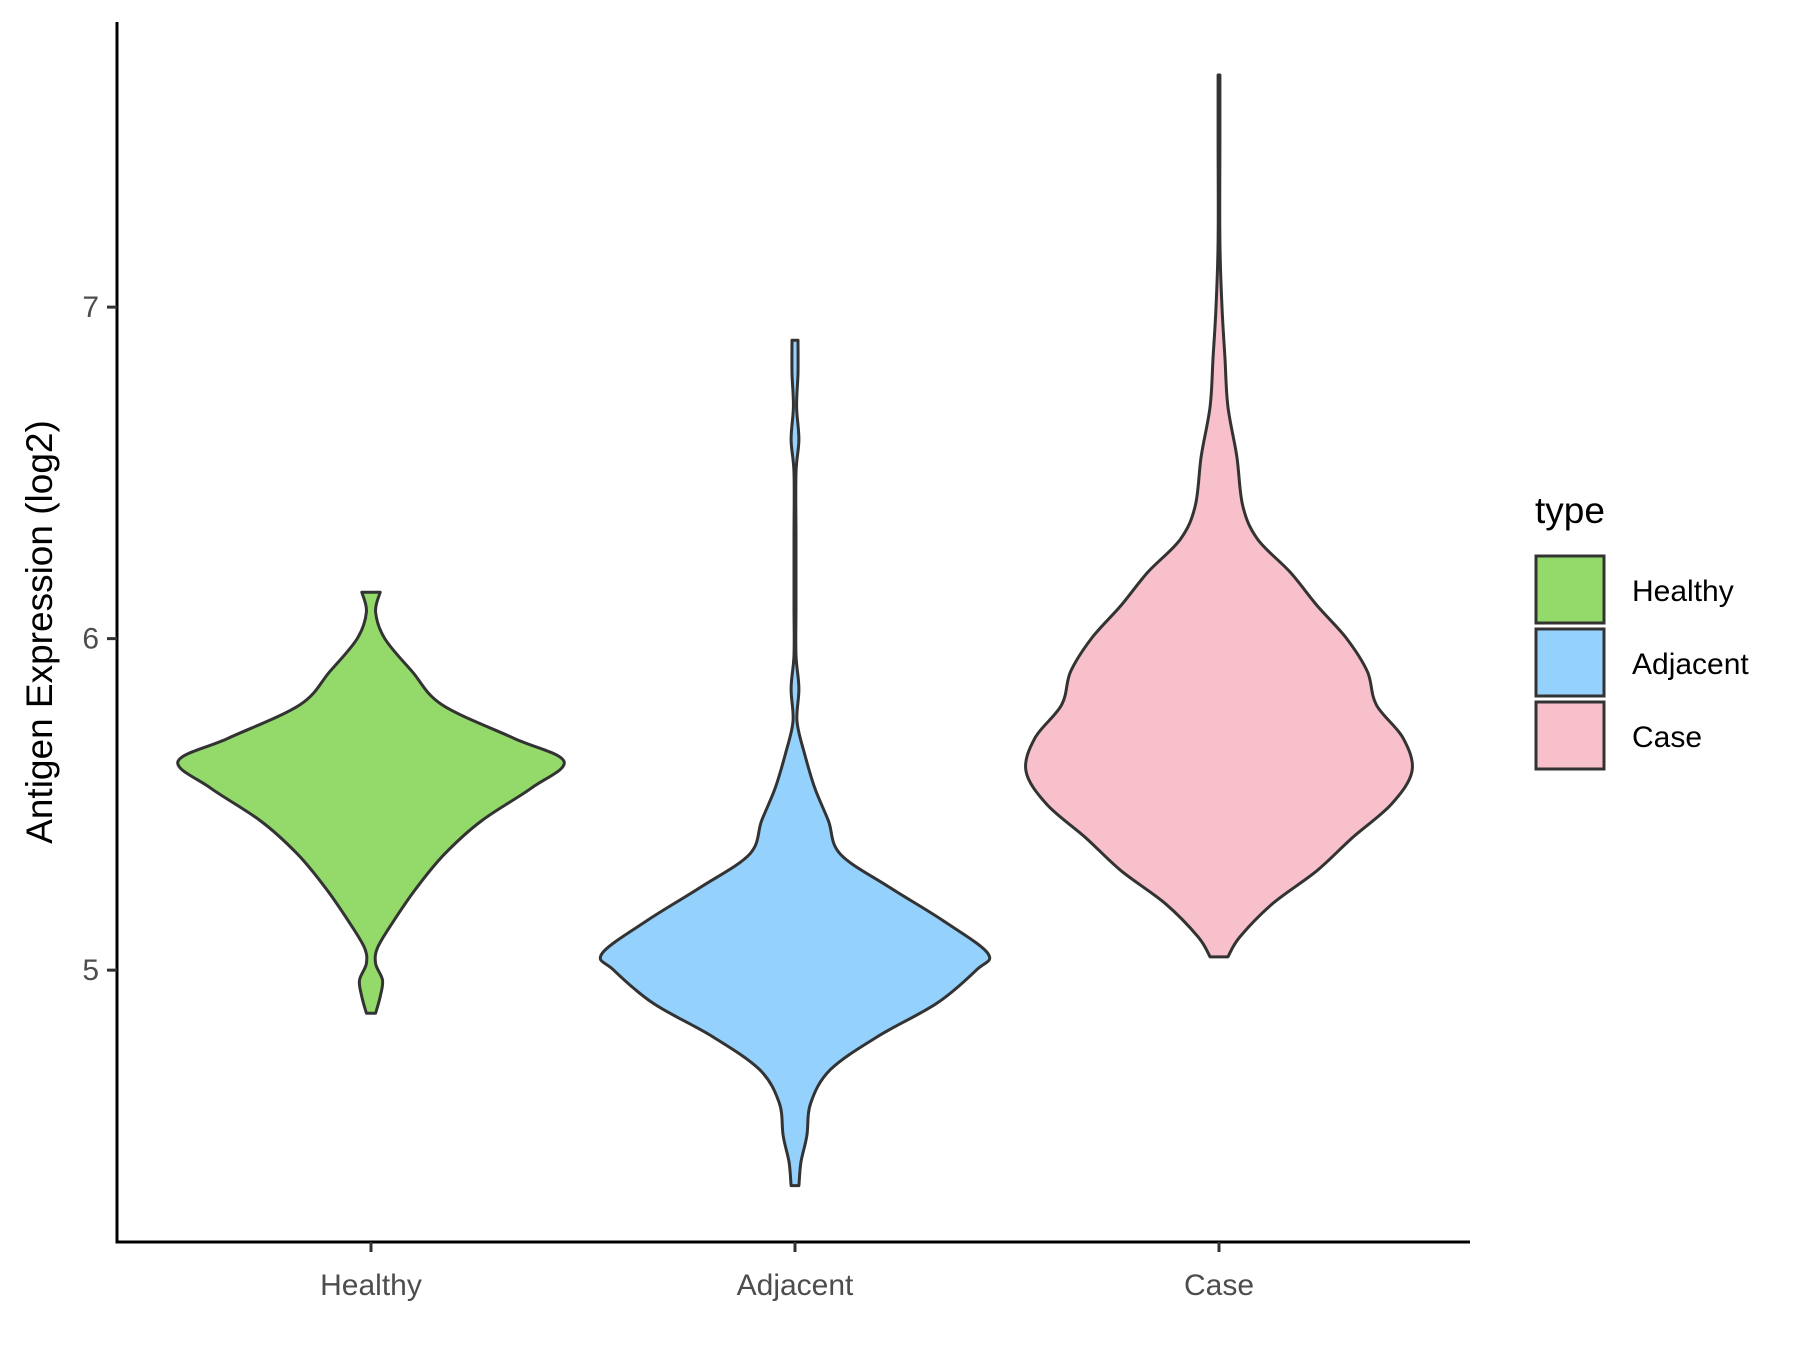 Image resolution: width=1800 pixels, height=1350 pixels. I want to click on legend-swatch-case, so click(1570, 735).